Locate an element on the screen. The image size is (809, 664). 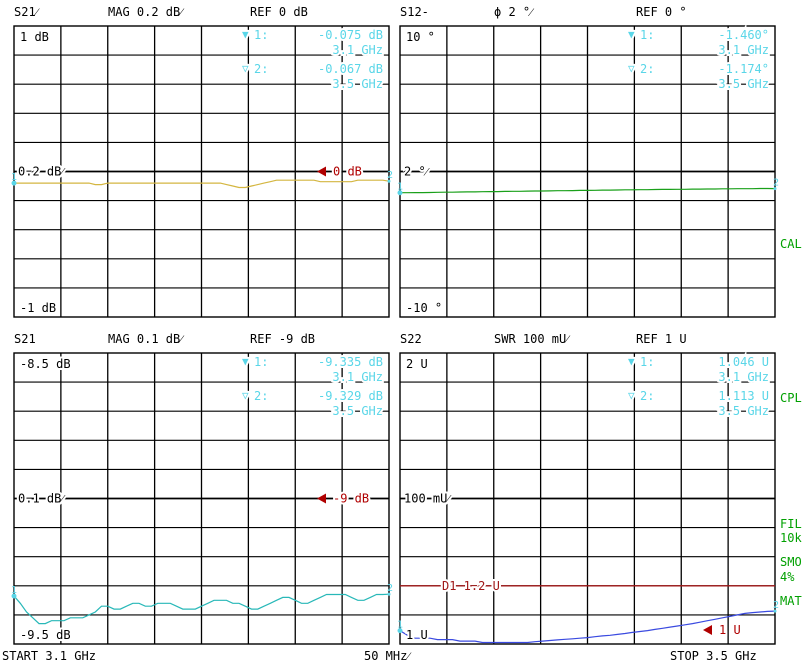
top-scale-label: 10 ° is located at coordinates (420, 37).